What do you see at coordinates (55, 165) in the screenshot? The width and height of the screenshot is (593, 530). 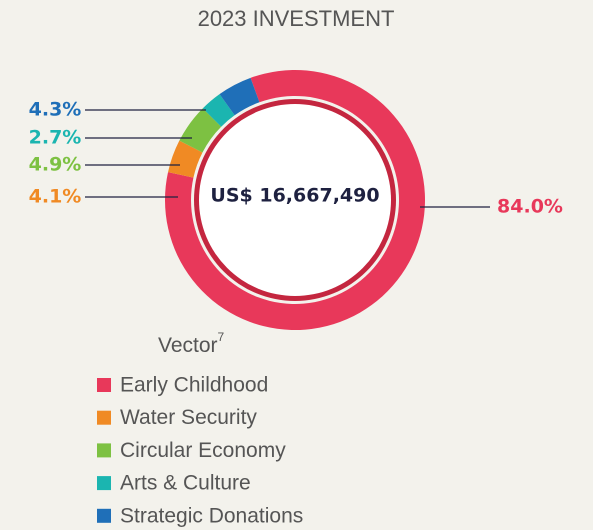 I see `value-label: 4.9%` at bounding box center [55, 165].